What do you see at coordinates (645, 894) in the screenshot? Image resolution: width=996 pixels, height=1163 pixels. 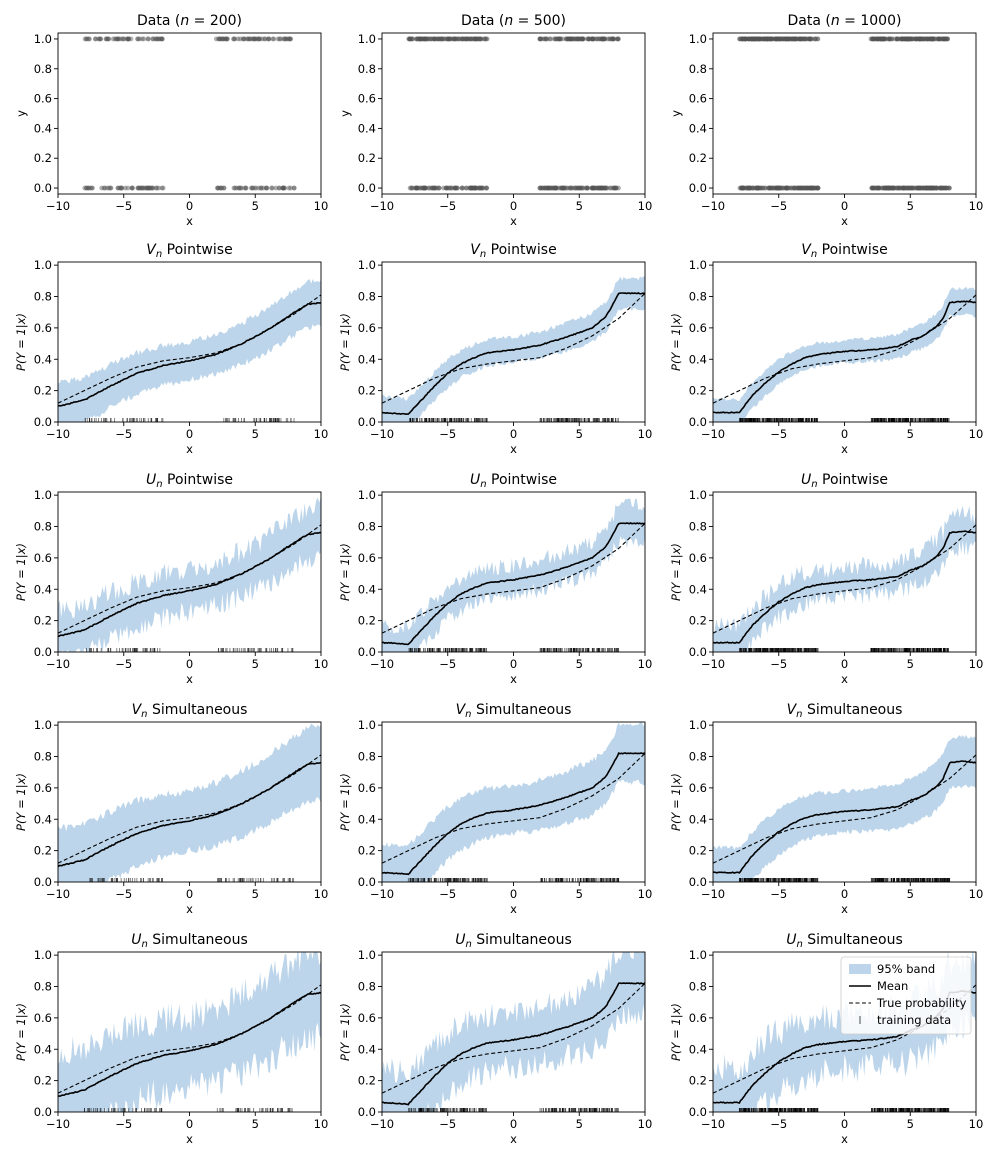 I see `x-tick-label: 10` at bounding box center [645, 894].